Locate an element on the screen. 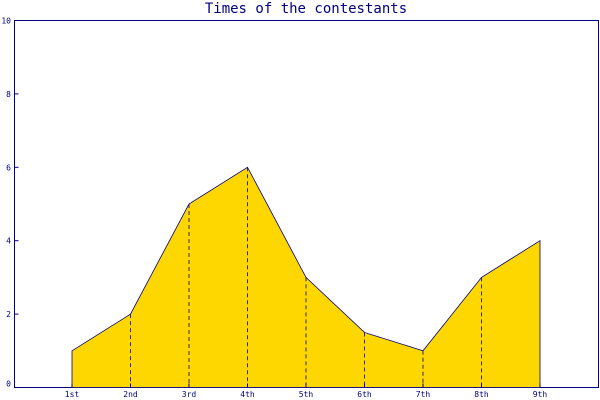 This screenshot has width=600, height=400. y-tick-label: 8 is located at coordinates (8, 94).